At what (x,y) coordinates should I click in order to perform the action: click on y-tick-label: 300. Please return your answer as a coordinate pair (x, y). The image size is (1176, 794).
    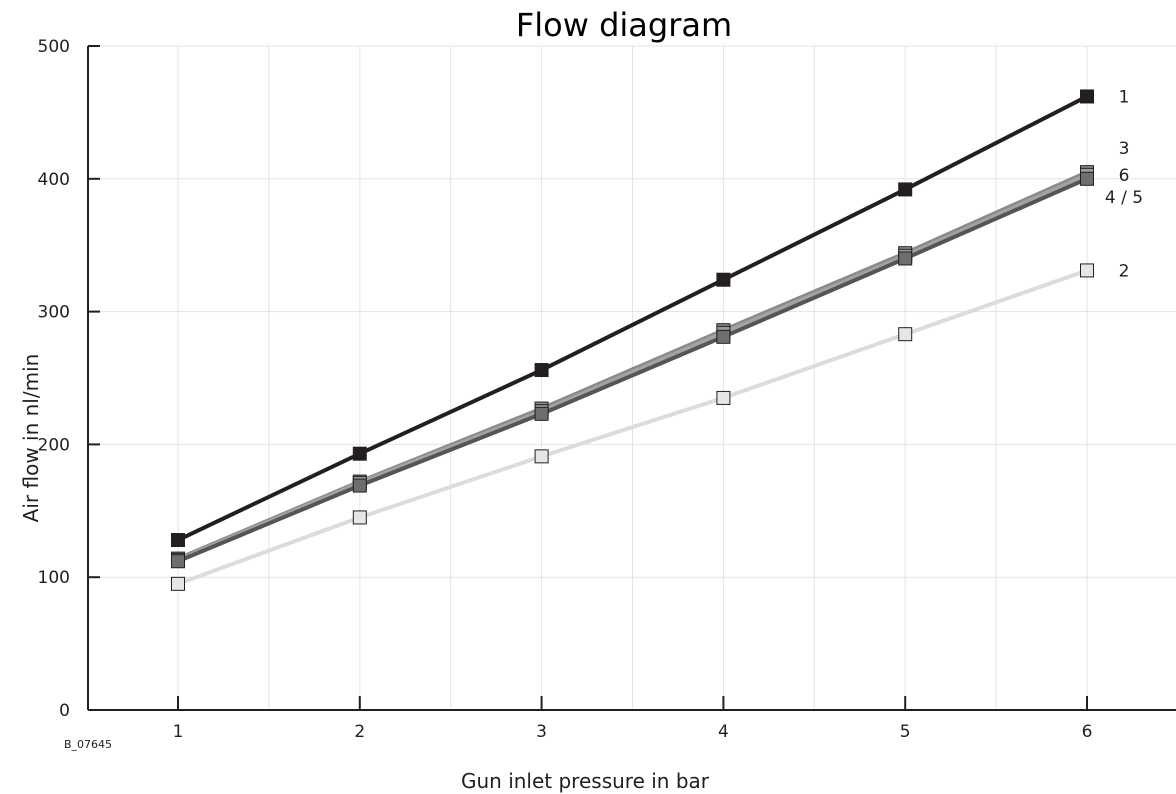
    Looking at the image, I should click on (54, 313).